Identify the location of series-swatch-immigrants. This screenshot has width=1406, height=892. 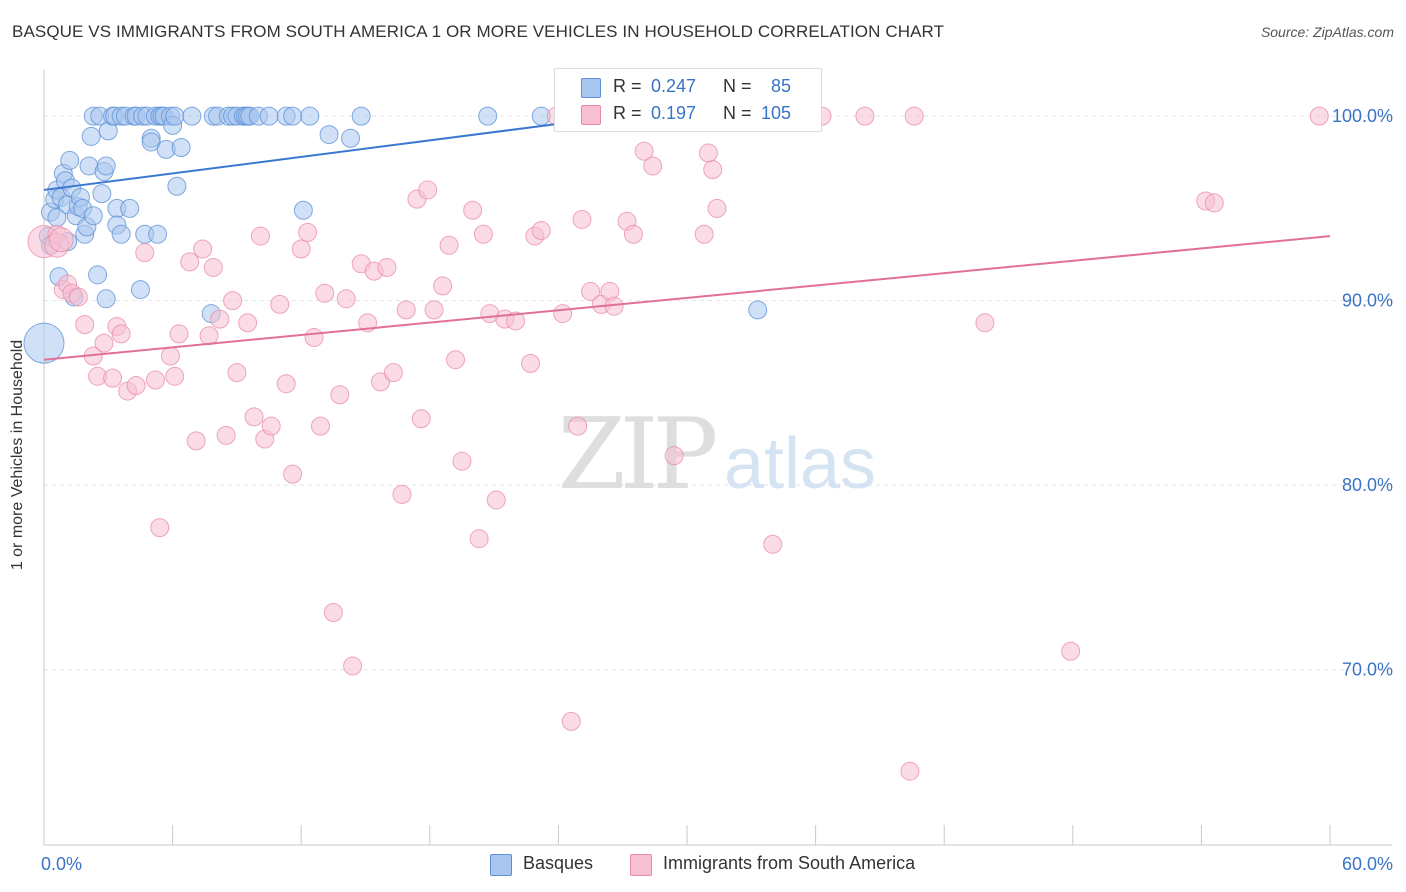
(641, 865).